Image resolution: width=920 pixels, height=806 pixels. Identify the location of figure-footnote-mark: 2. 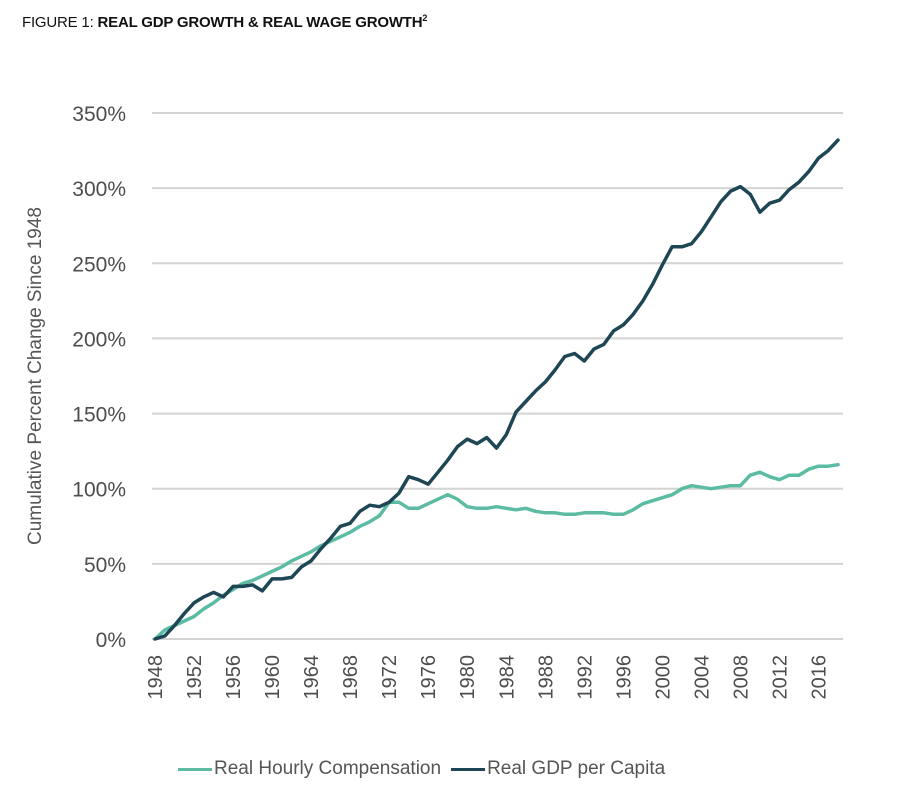
(425, 18).